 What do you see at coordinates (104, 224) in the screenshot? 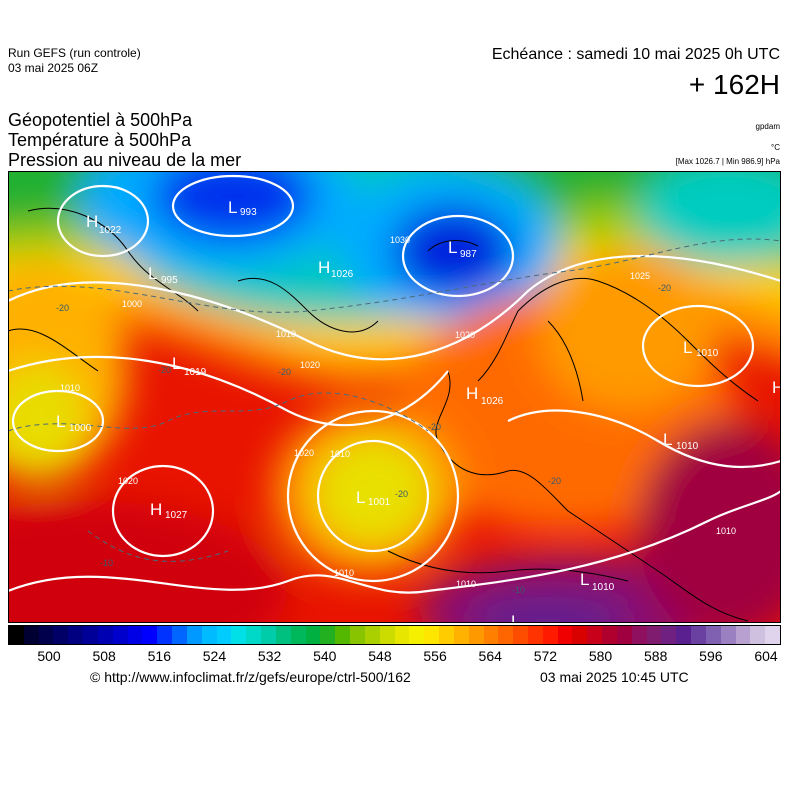
I see `center-high-1022: H 1022` at bounding box center [104, 224].